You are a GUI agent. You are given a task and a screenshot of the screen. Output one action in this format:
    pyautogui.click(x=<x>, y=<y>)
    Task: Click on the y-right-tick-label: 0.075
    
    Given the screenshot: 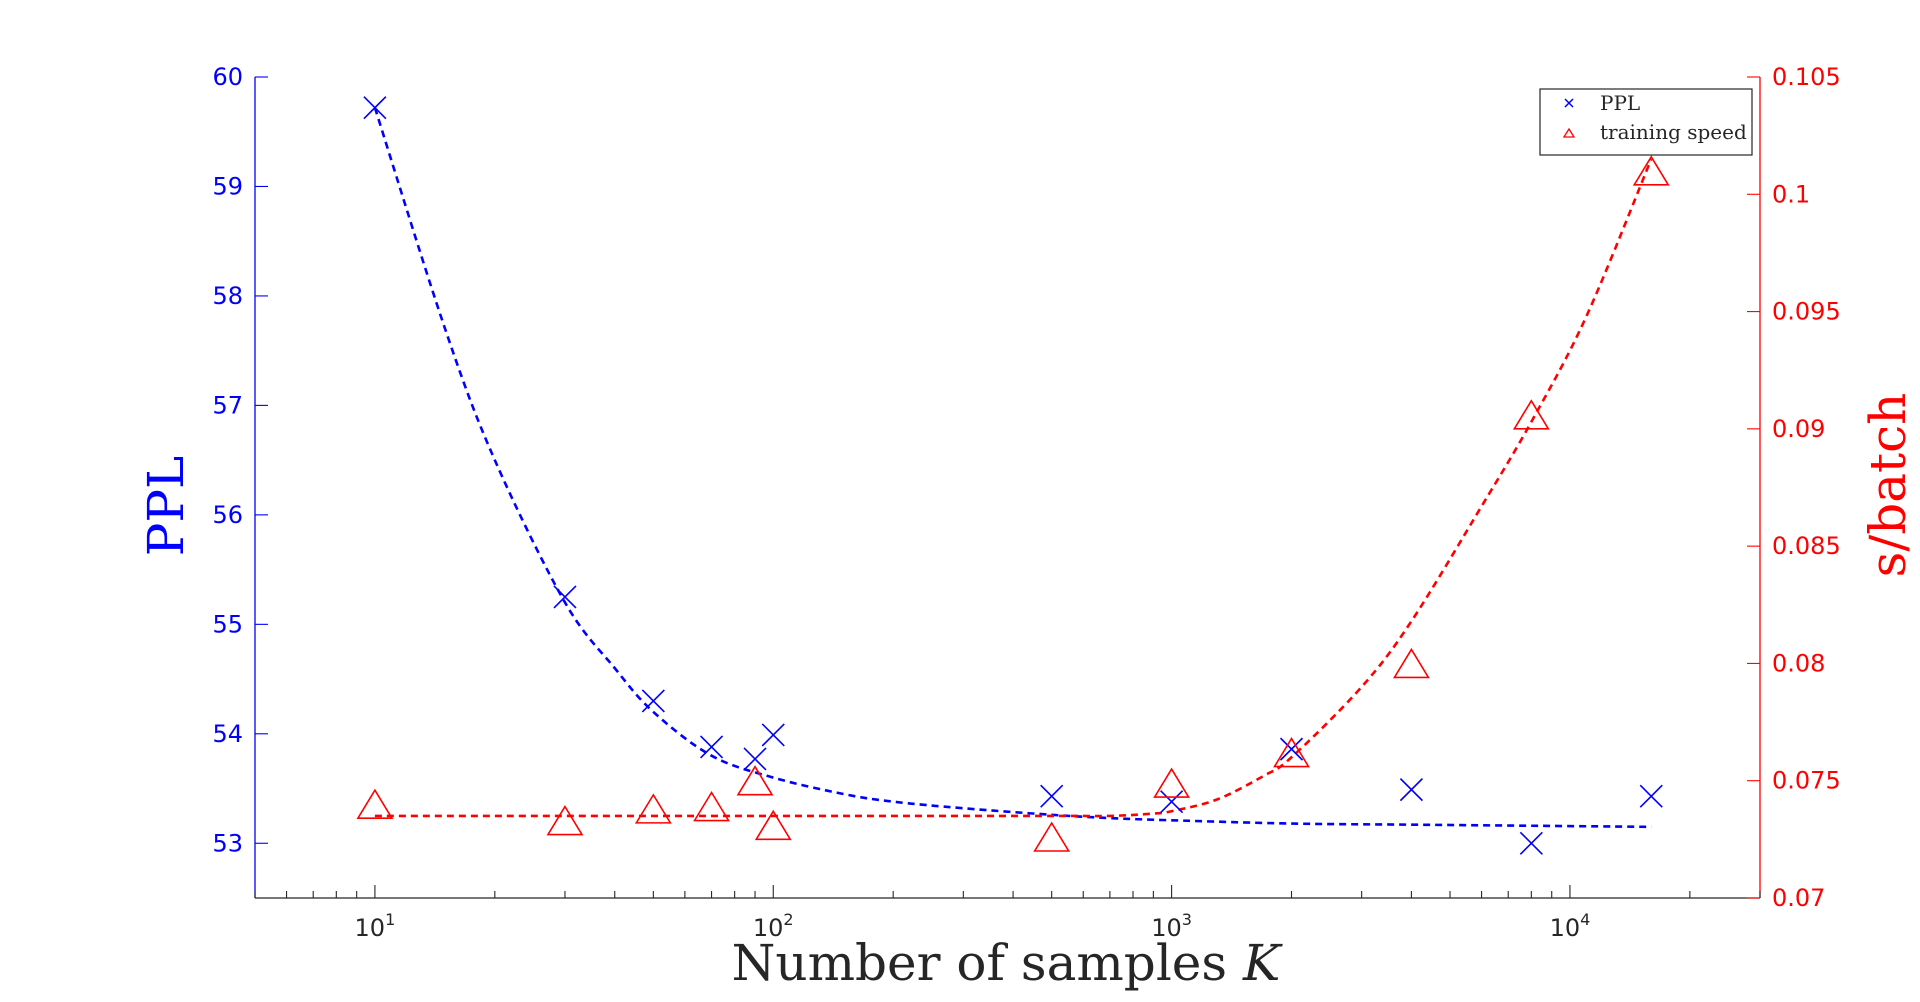 What is the action you would take?
    pyautogui.click(x=1806, y=781)
    